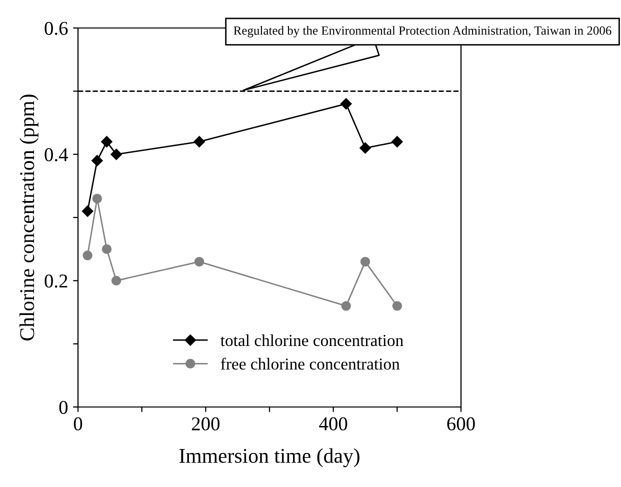  Describe the element at coordinates (461, 423) in the screenshot. I see `x-tick-label: 600` at that location.